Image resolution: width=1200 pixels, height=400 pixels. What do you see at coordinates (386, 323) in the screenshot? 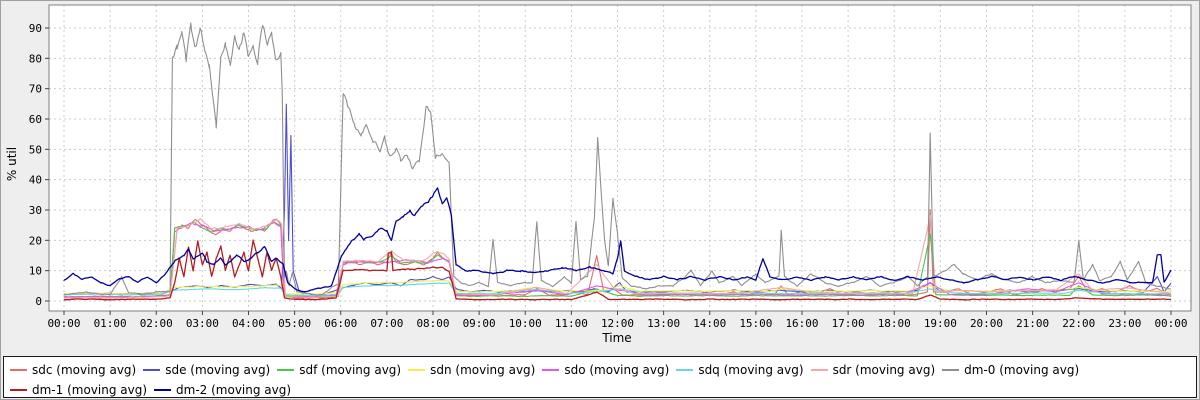
I see `x-tick-label: 07:00` at bounding box center [386, 323].